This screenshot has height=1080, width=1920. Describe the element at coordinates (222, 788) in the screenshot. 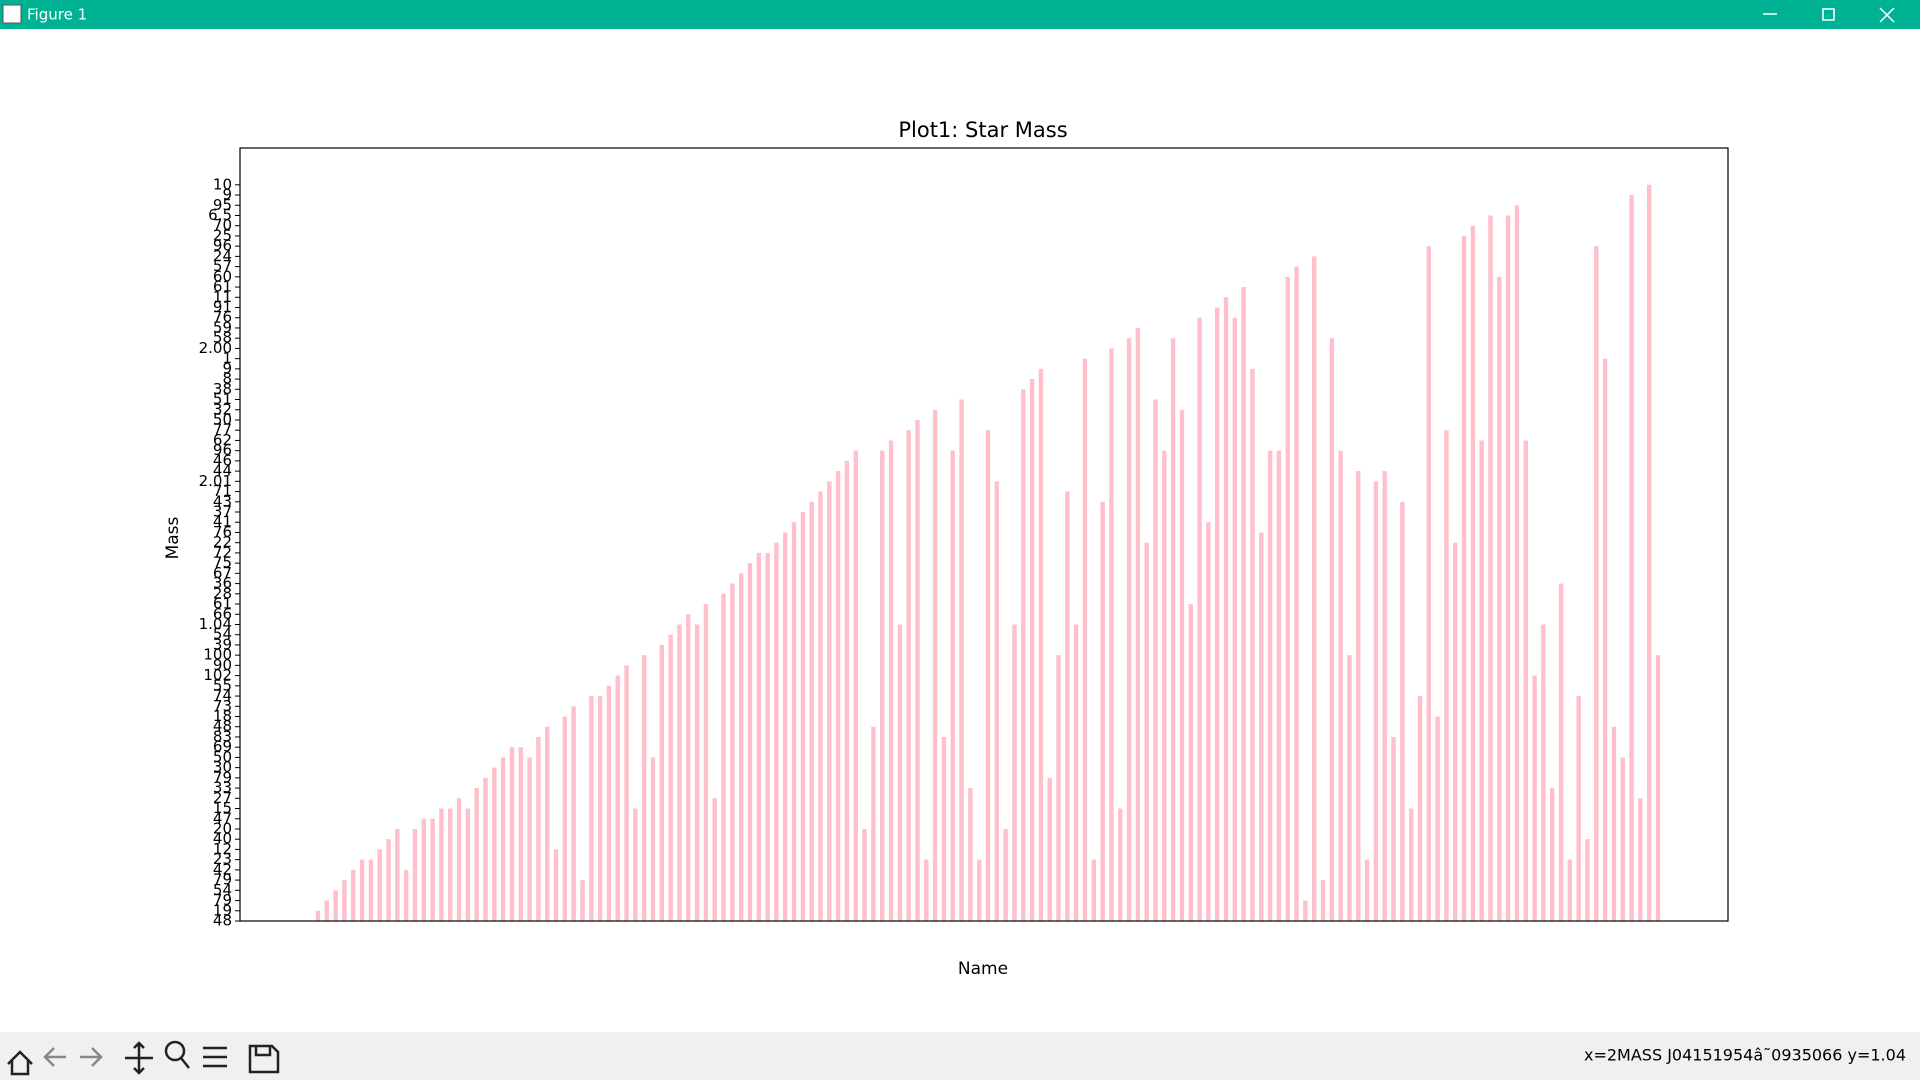

I see `y-tick-label: 33` at that location.